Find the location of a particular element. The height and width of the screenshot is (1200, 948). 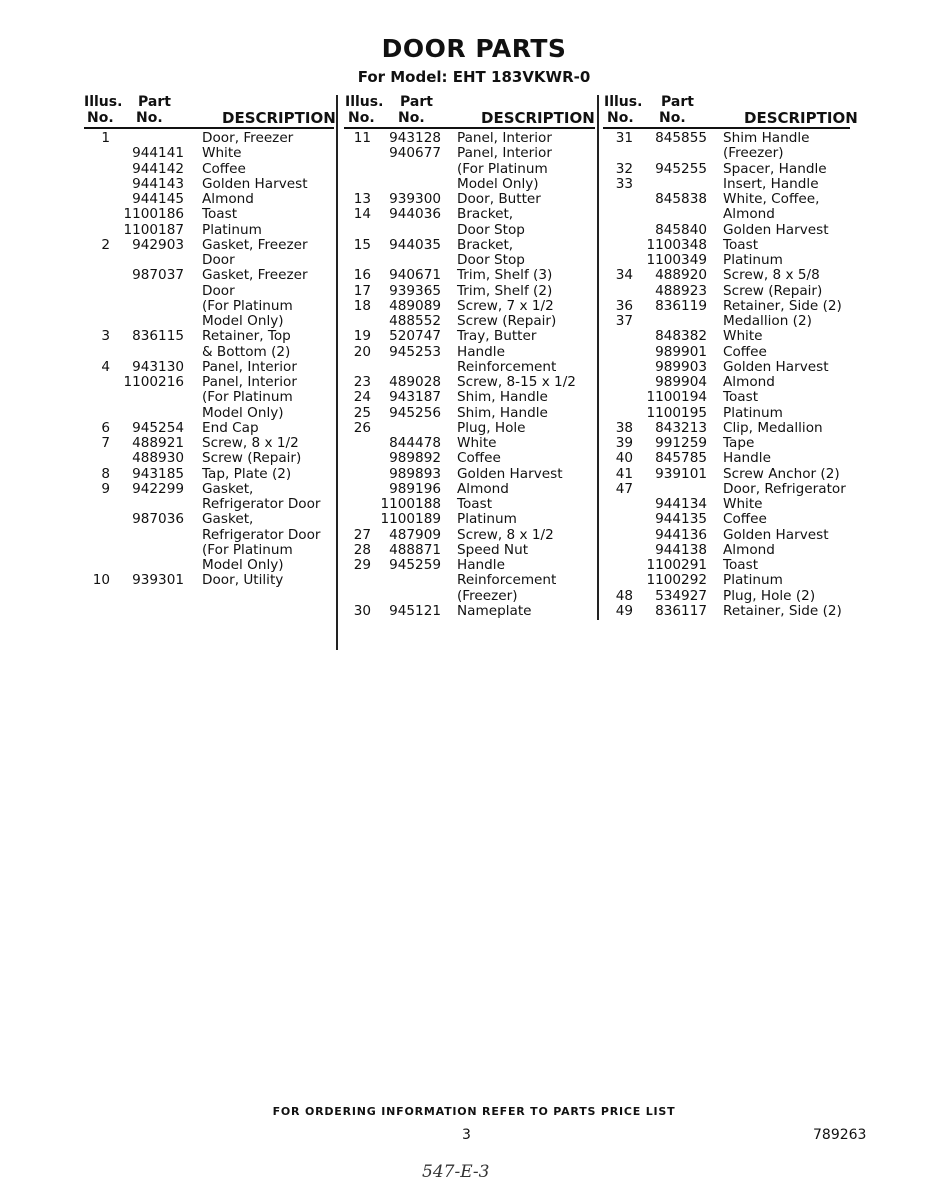

table-row: 36 836119 Retainer, Side (2) is located at coordinates (474, 306).